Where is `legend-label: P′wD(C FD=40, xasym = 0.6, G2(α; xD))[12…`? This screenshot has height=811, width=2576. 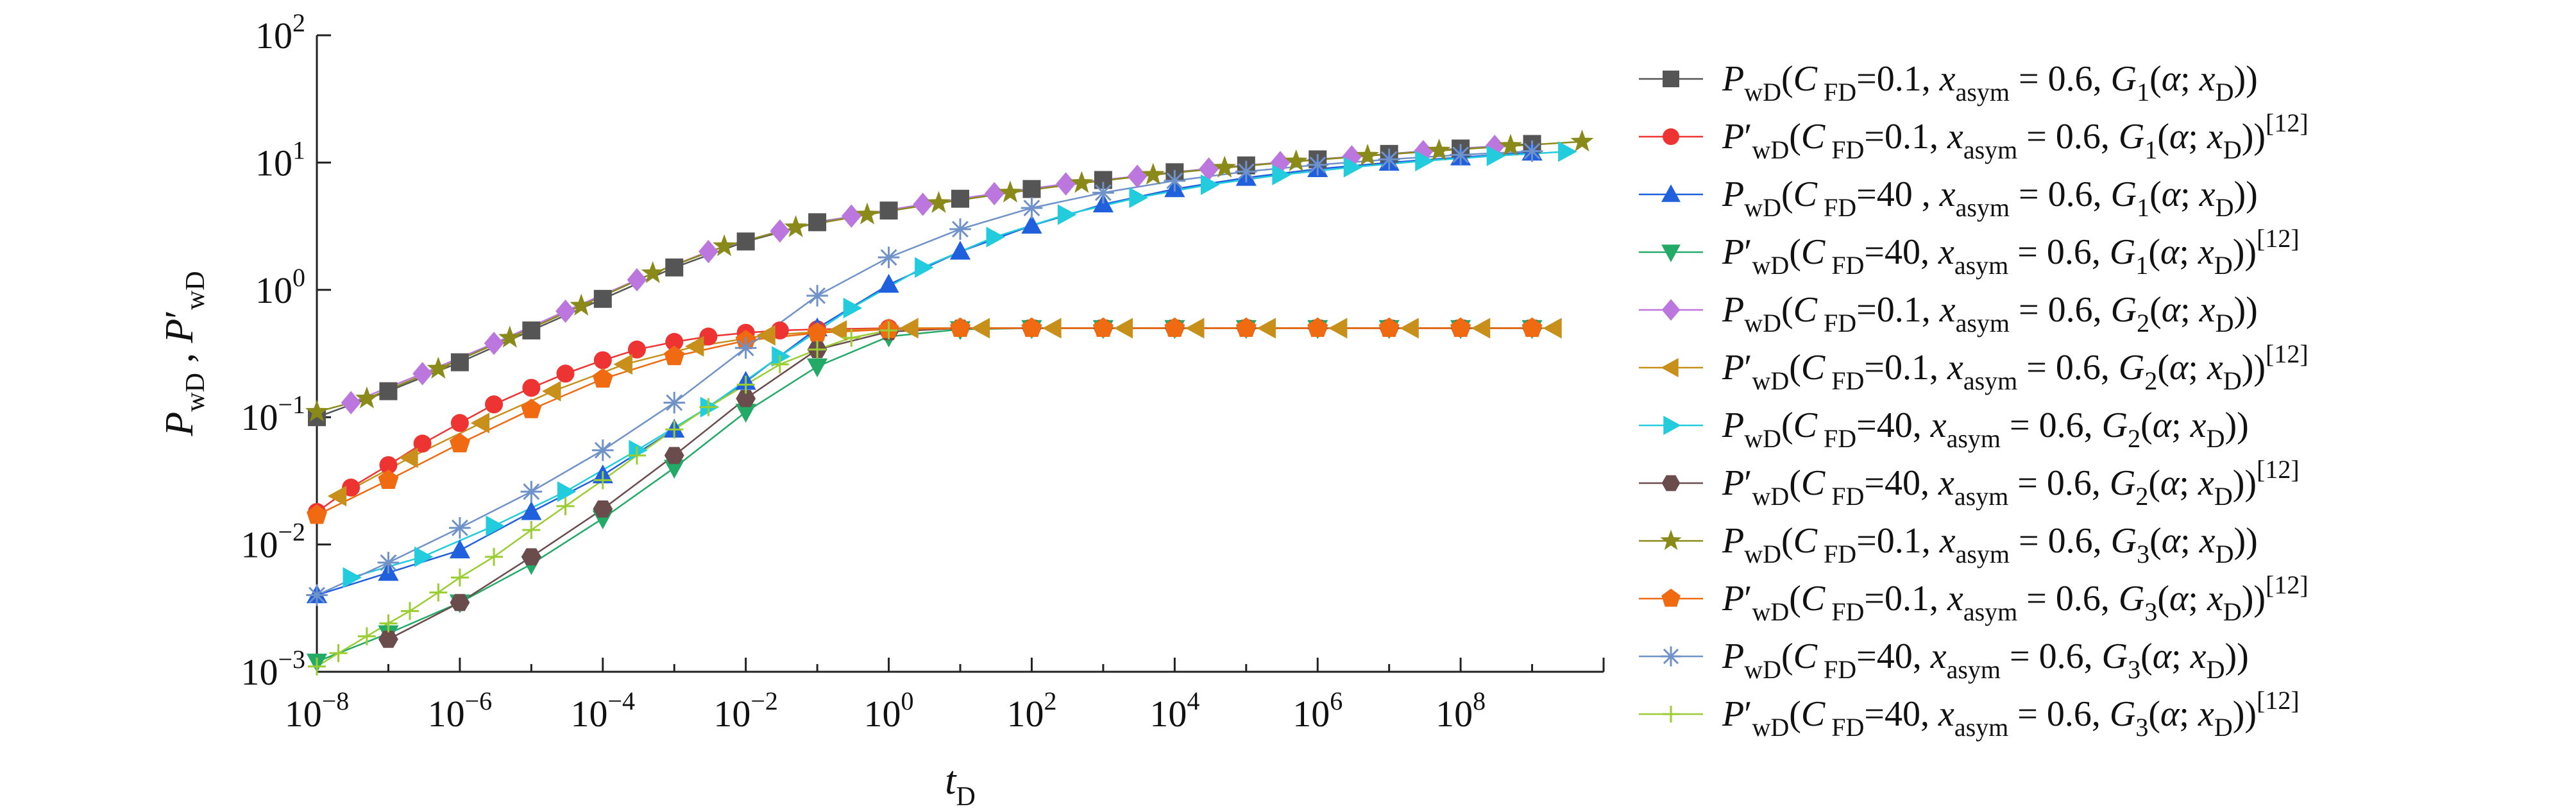
legend-label: P′wD(C FD=40, xasym = 0.6, G2(α; xD))[12… is located at coordinates (2011, 483).